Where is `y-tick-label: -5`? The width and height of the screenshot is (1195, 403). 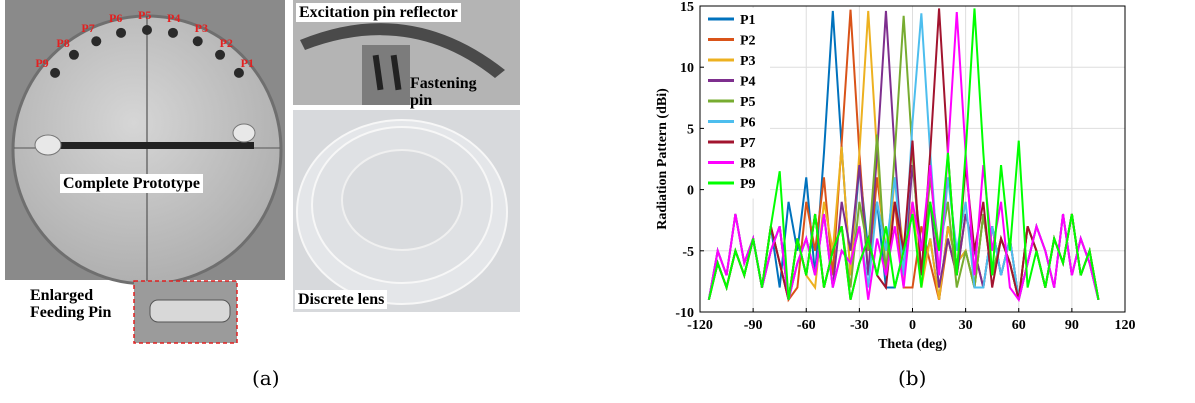
y-tick-label: -5 is located at coordinates (688, 252).